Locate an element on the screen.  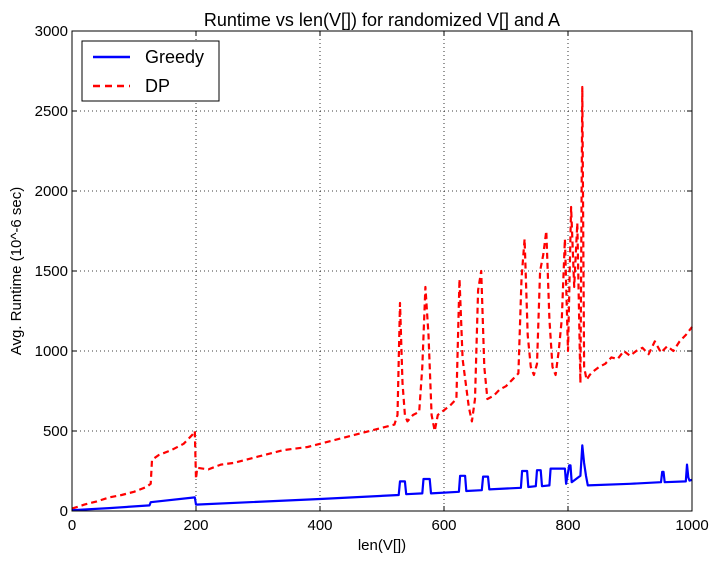
legend-box is located at coordinates (150, 71).